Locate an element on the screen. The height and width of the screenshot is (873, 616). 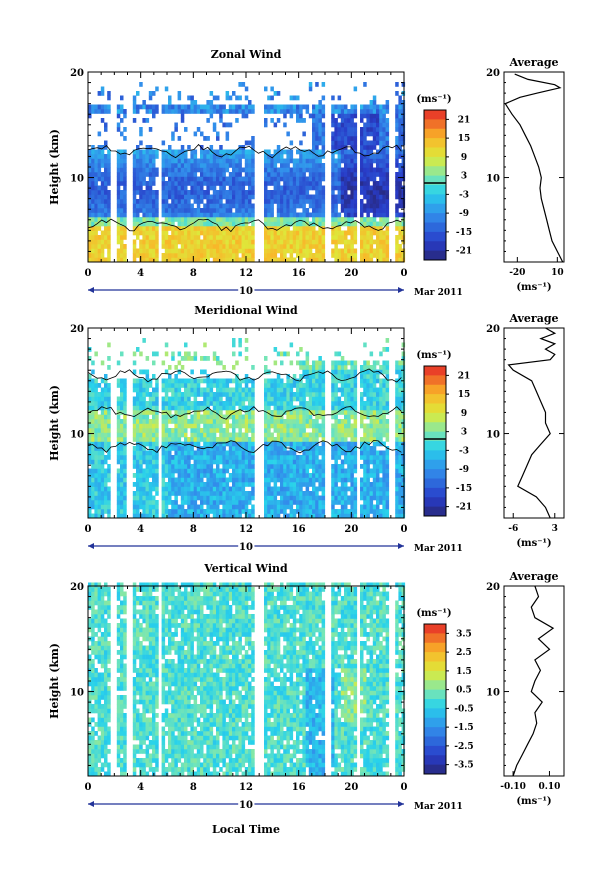
colorbar-frame is located at coordinates (435, 185).